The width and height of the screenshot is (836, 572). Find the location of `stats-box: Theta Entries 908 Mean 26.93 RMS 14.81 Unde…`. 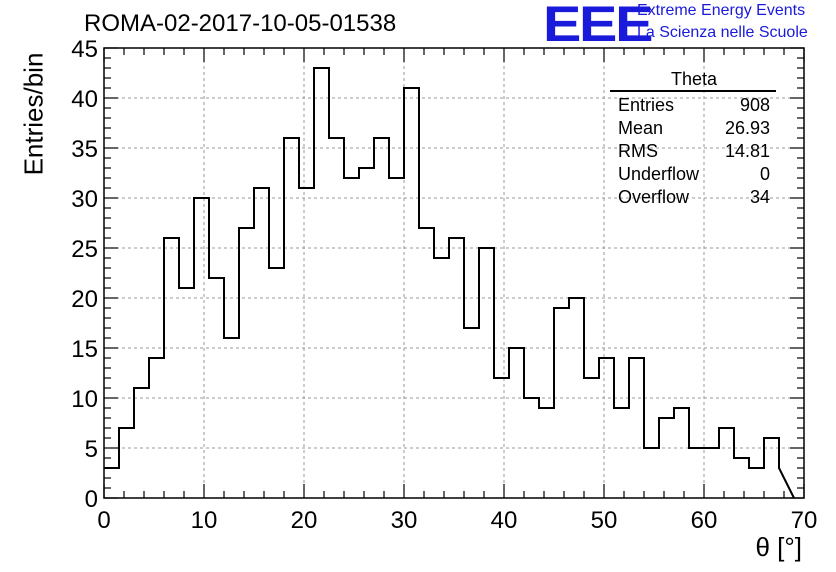

stats-box: Theta Entries 908 Mean 26.93 RMS 14.81 Unde… is located at coordinates (691, 138).